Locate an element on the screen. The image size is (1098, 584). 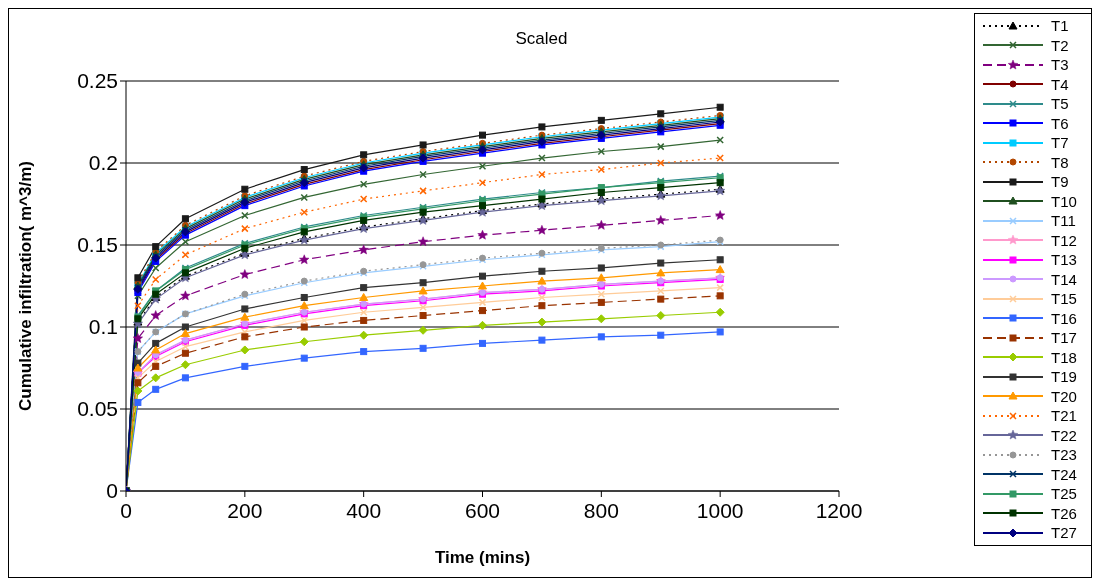
legend-label: T9 is located at coordinates (1060, 182).